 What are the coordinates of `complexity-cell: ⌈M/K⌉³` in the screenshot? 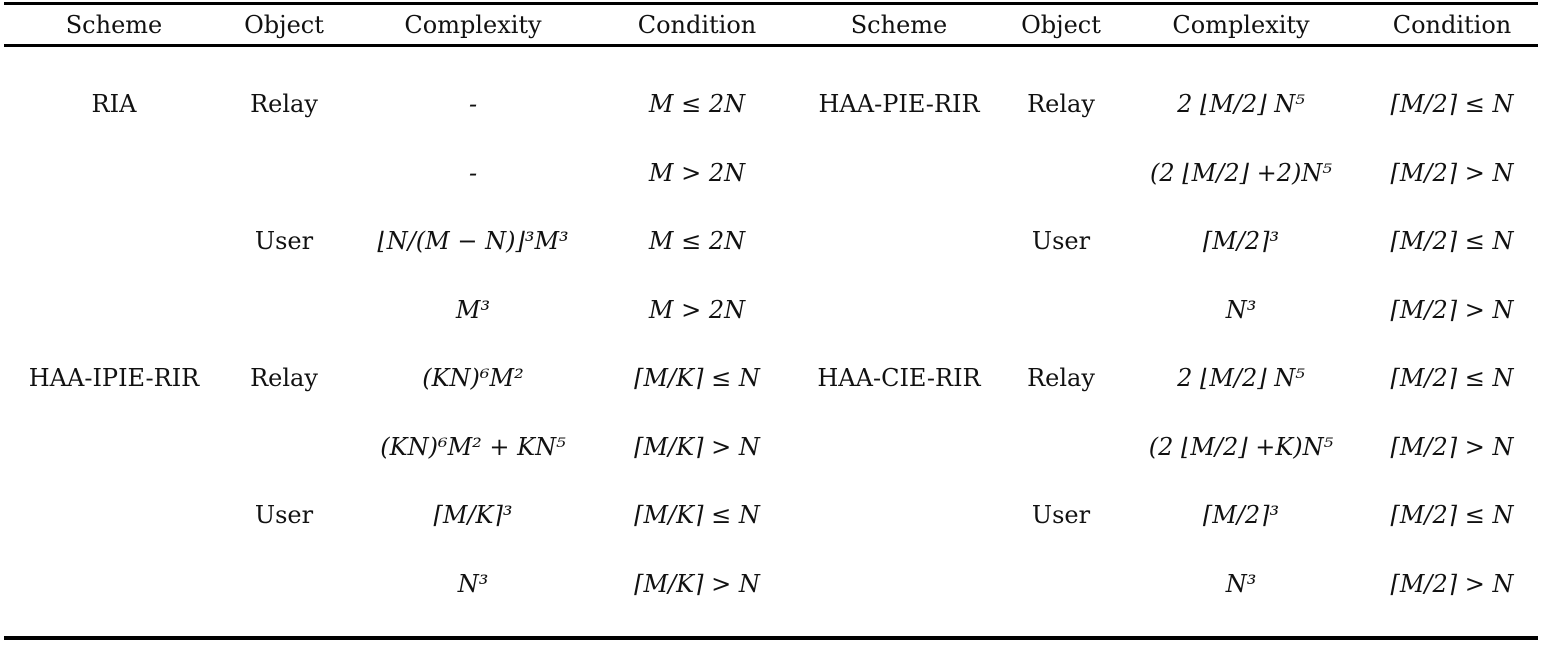 It's located at (473, 515).